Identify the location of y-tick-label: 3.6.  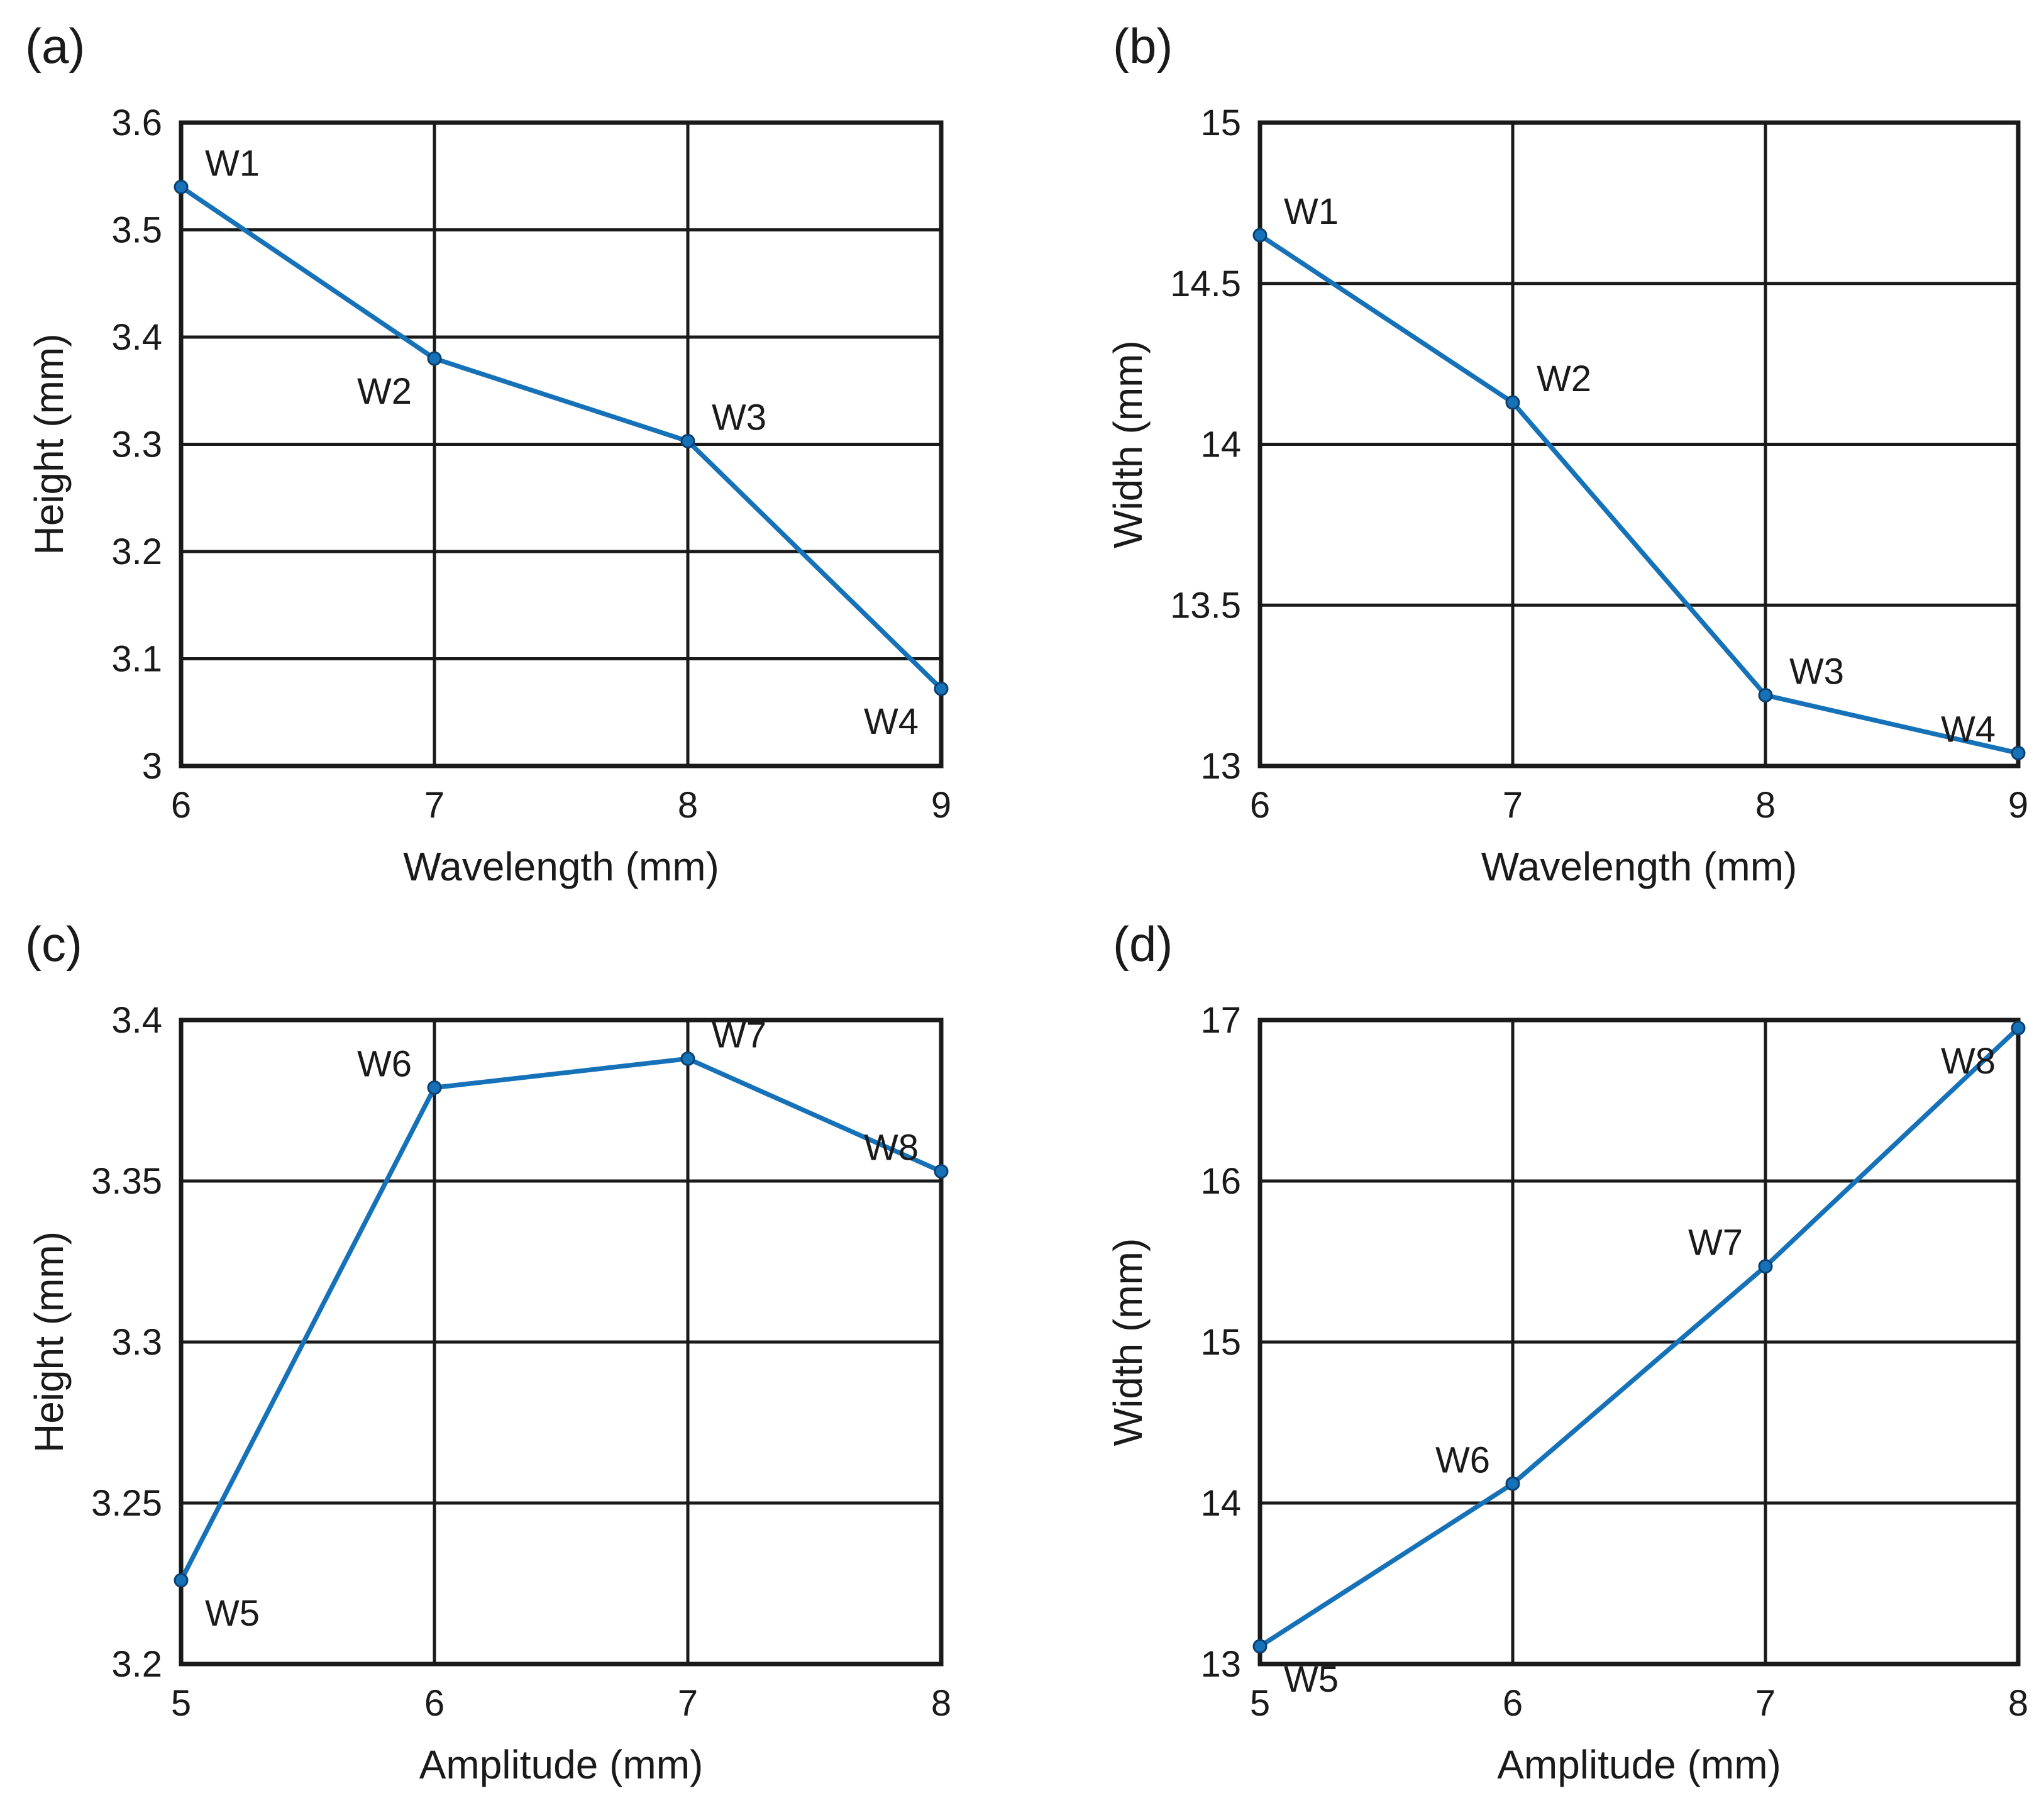
(137, 123).